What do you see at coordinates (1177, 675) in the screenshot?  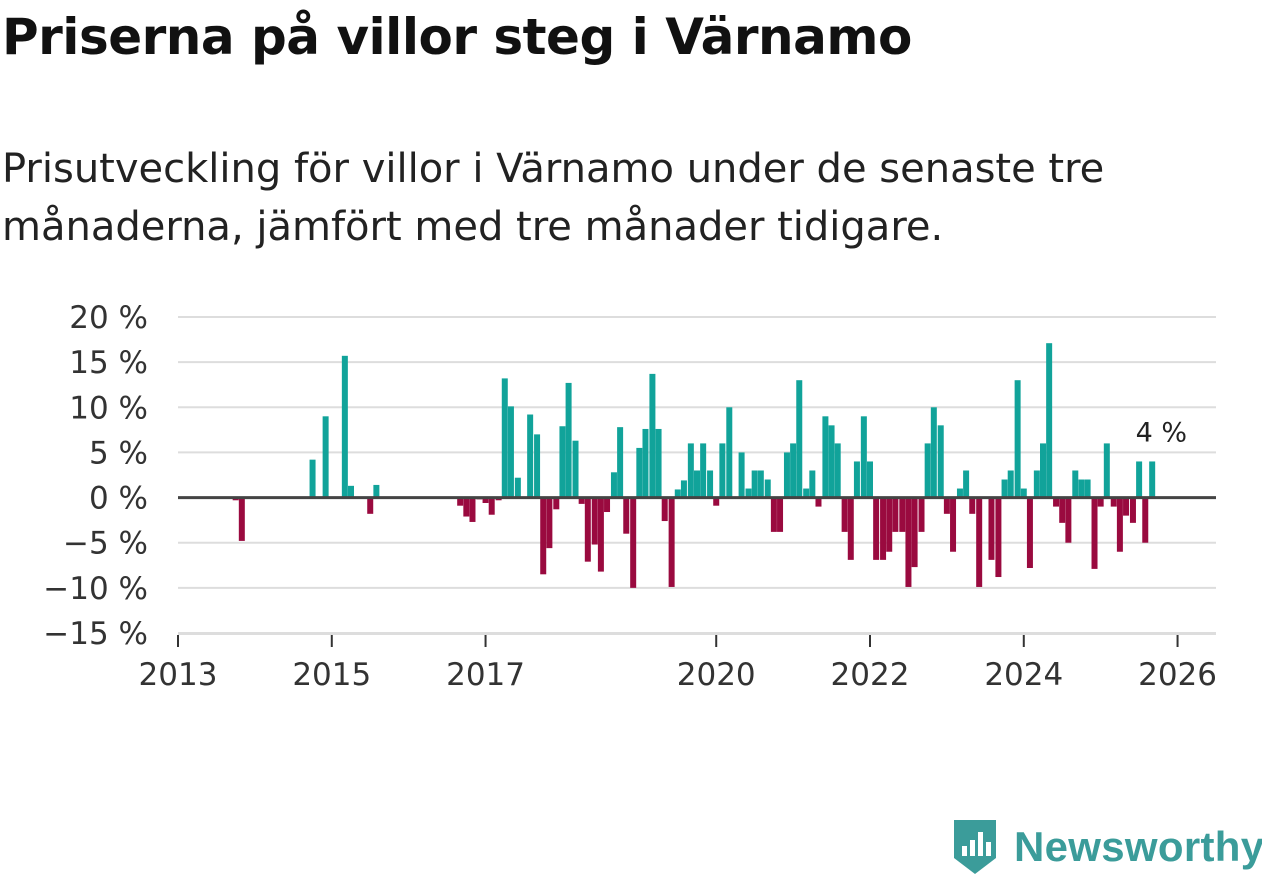 I see `x-tick-label: 2026` at bounding box center [1177, 675].